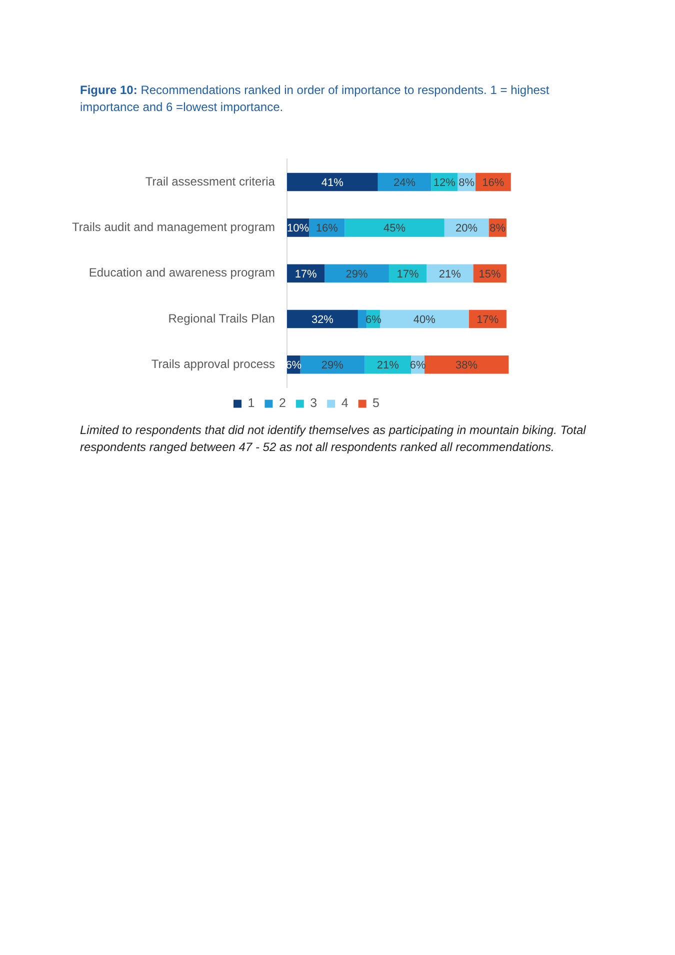 The height and width of the screenshot is (955, 675). Describe the element at coordinates (210, 181) in the screenshot. I see `y-tick-label: Trail assessment criteria` at that location.